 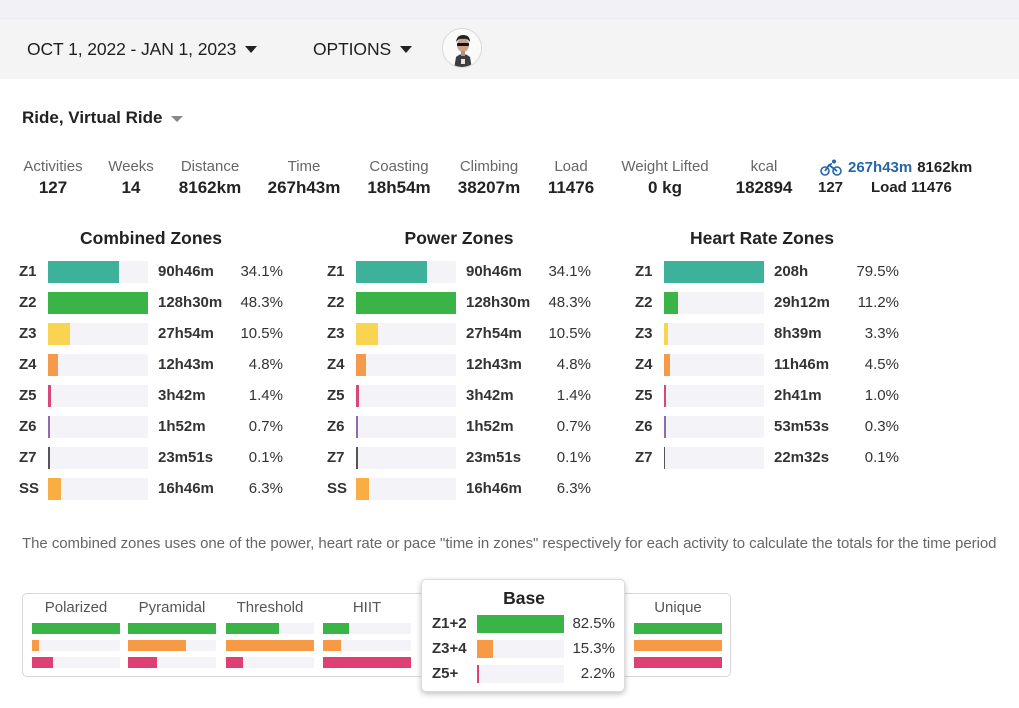 What do you see at coordinates (831, 167) in the screenshot?
I see `bicycle-icon` at bounding box center [831, 167].